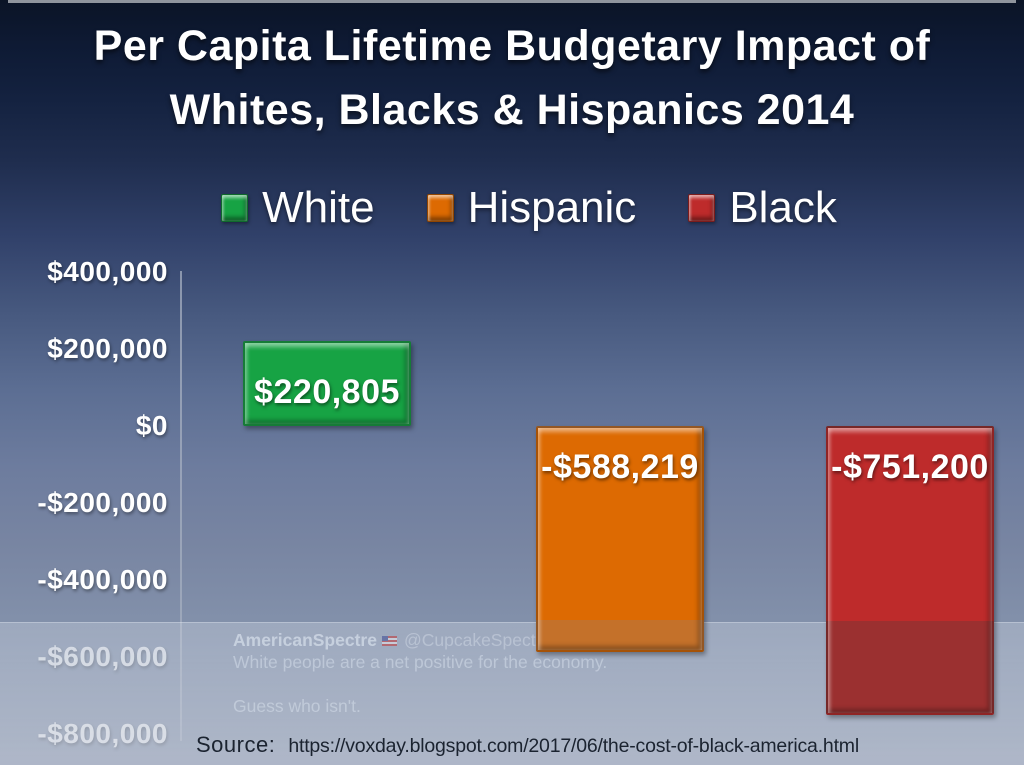 The height and width of the screenshot is (765, 1024). Describe the element at coordinates (107, 271) in the screenshot. I see `y-tick-label: $400,000` at that location.